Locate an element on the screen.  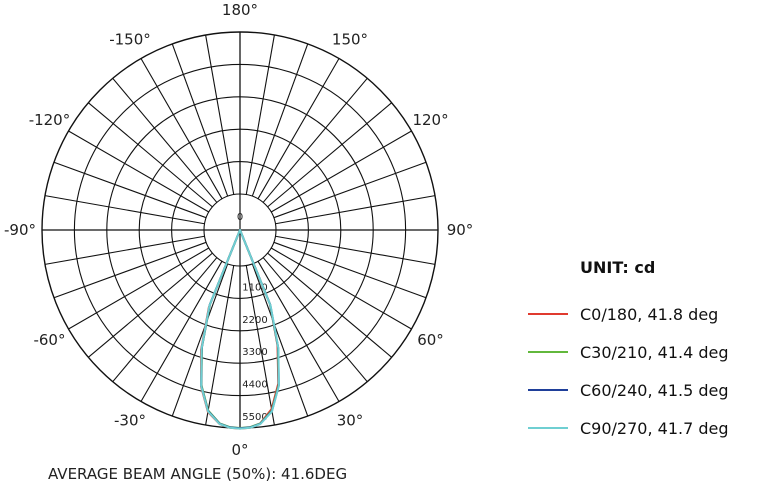
legend-item-c90: C90/270, 41.7 deg is located at coordinates (646, 428).